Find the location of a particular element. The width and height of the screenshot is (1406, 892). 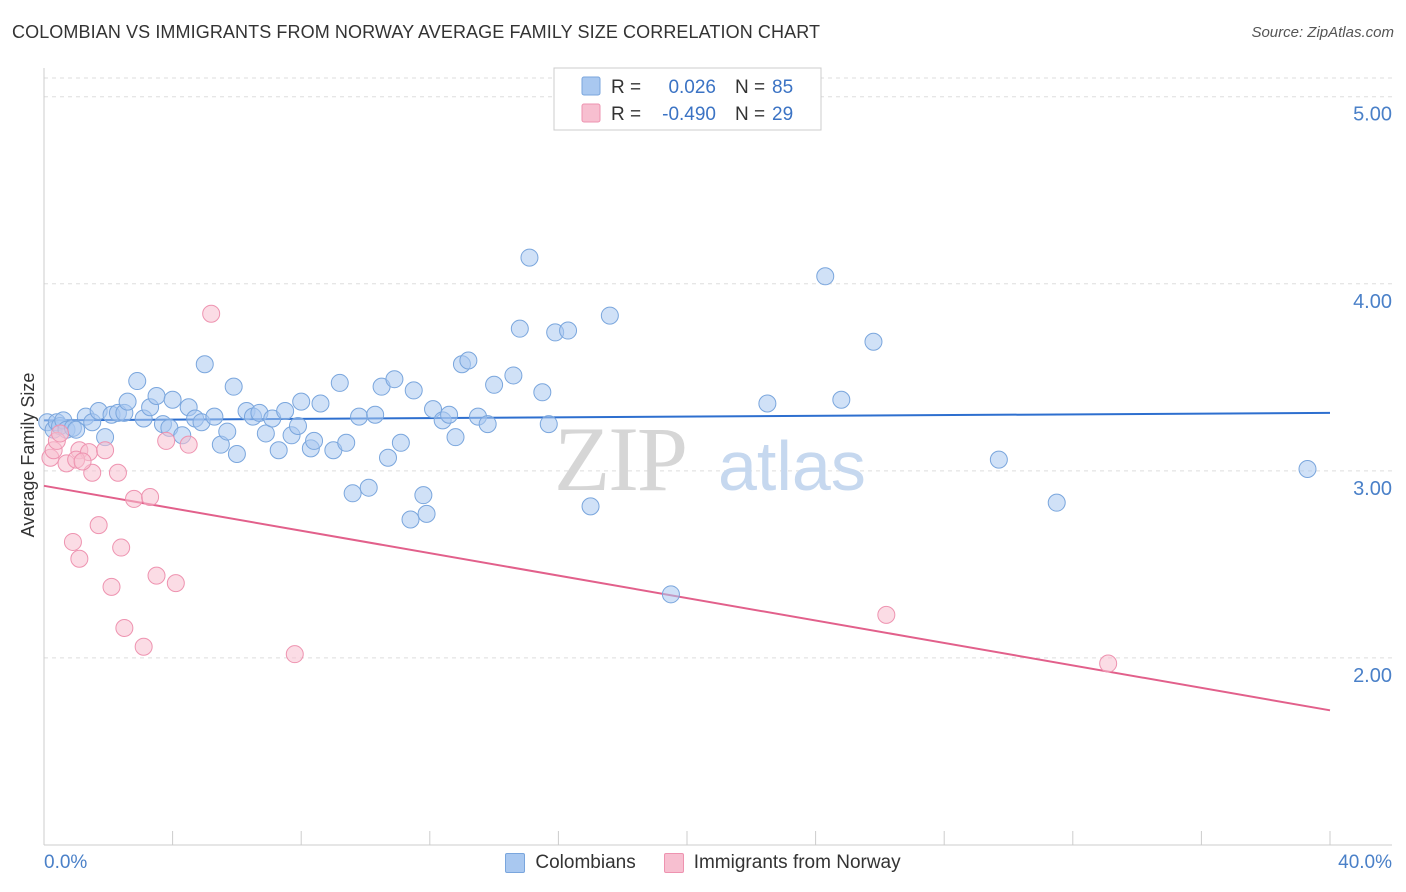

legend-n-label-1: N = is located at coordinates (750, 87).